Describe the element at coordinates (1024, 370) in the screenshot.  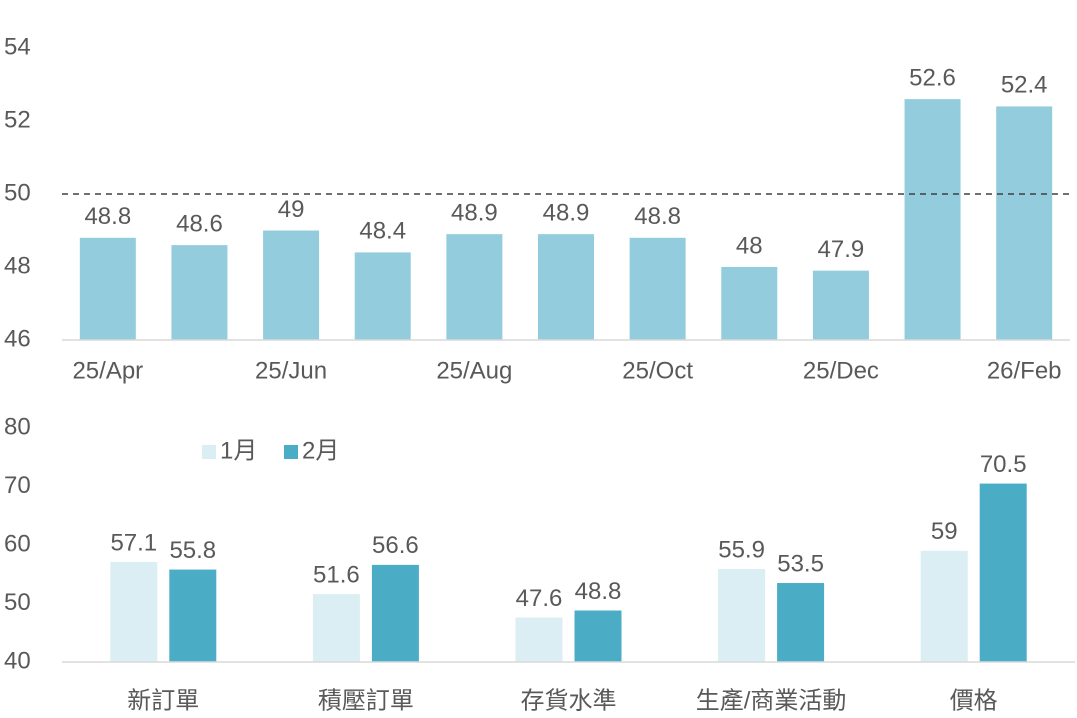
I see `x-tick-label: 26/Feb` at that location.